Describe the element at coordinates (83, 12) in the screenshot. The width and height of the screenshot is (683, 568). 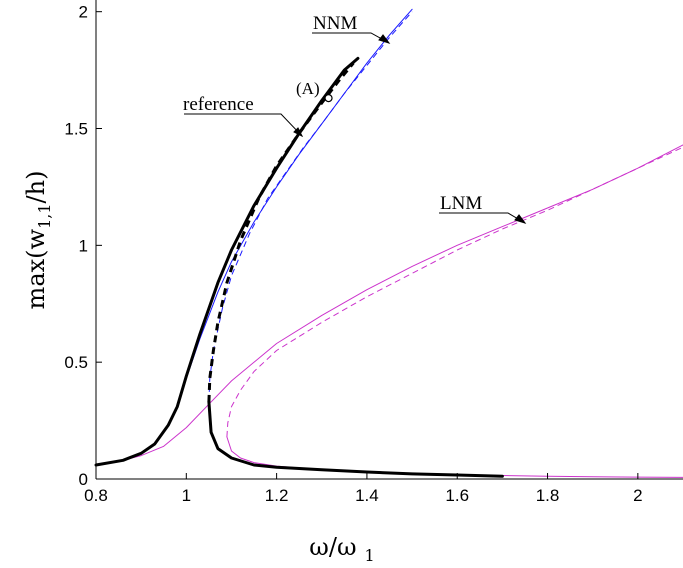
I see `y-tick-label: 2` at that location.